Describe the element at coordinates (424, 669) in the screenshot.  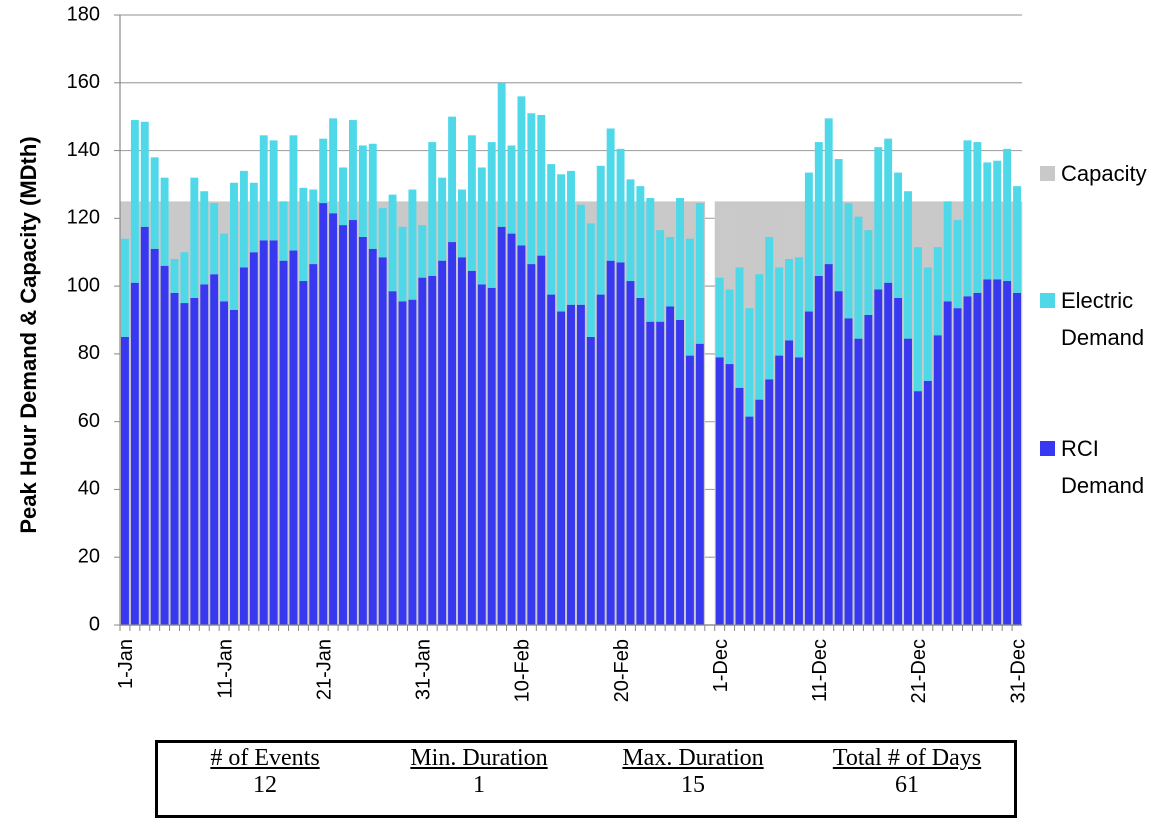
I see `x-tick-label: 31-Jan` at that location.